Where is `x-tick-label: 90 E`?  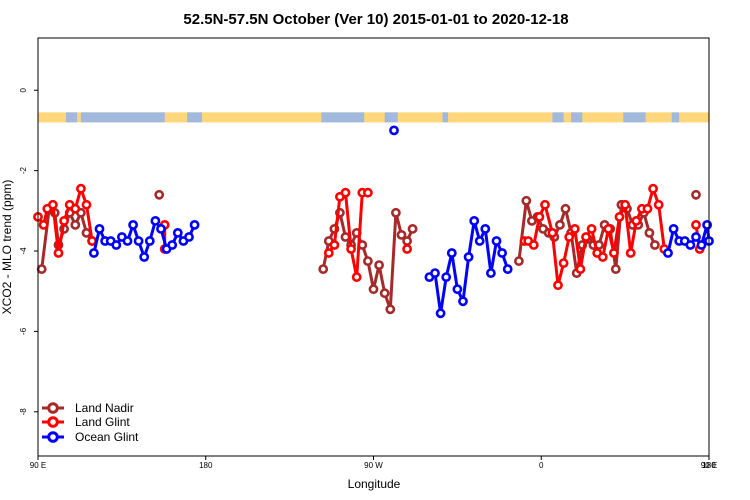 x-tick-label: 90 E is located at coordinates (38, 465).